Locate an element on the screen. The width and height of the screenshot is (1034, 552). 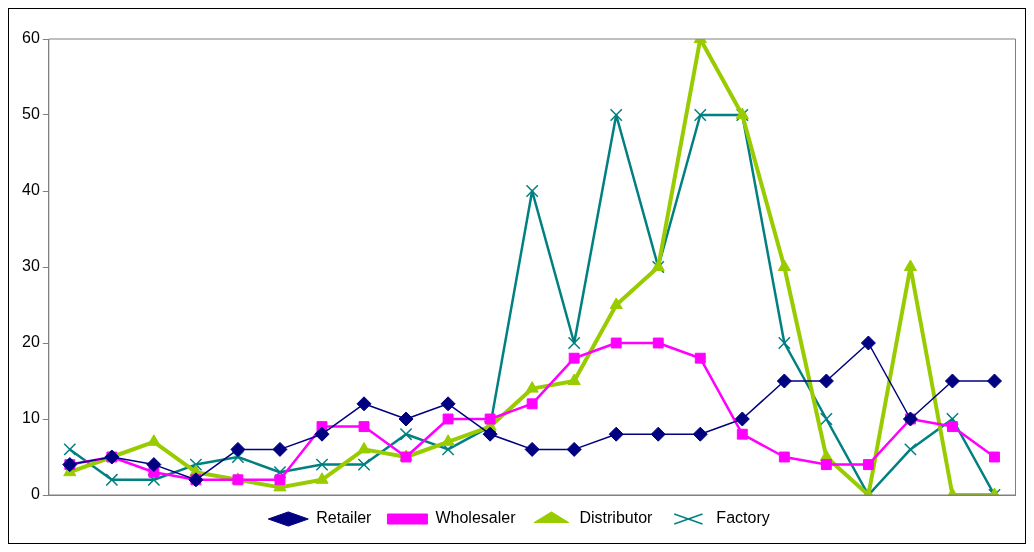
y-tick-label: 60 is located at coordinates (31, 38).